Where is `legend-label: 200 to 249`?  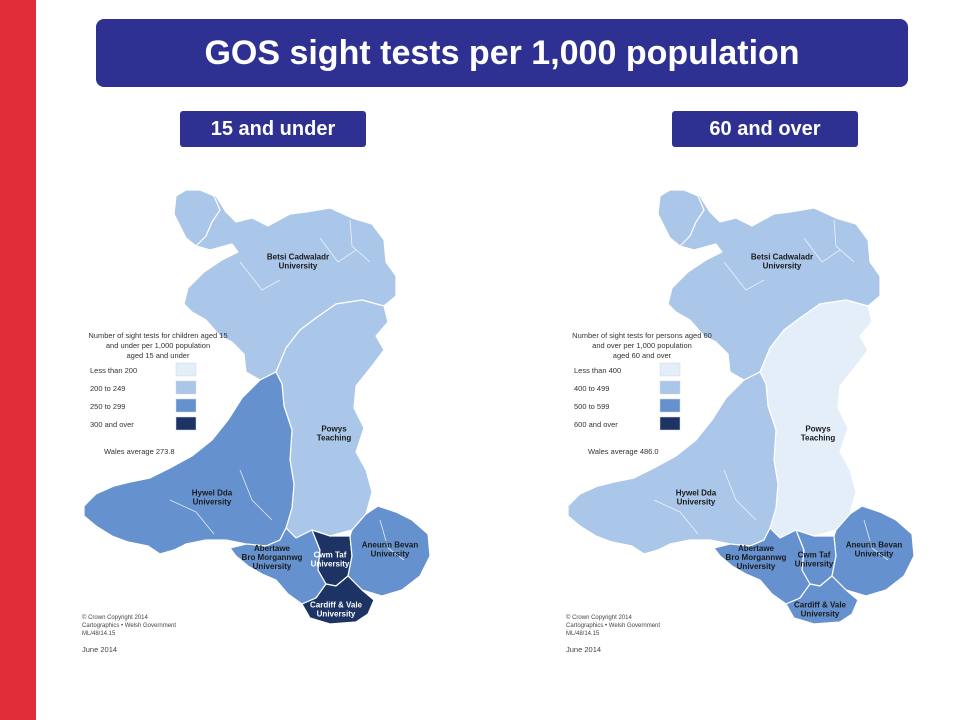
legend-label: 200 to 249 is located at coordinates (107, 388).